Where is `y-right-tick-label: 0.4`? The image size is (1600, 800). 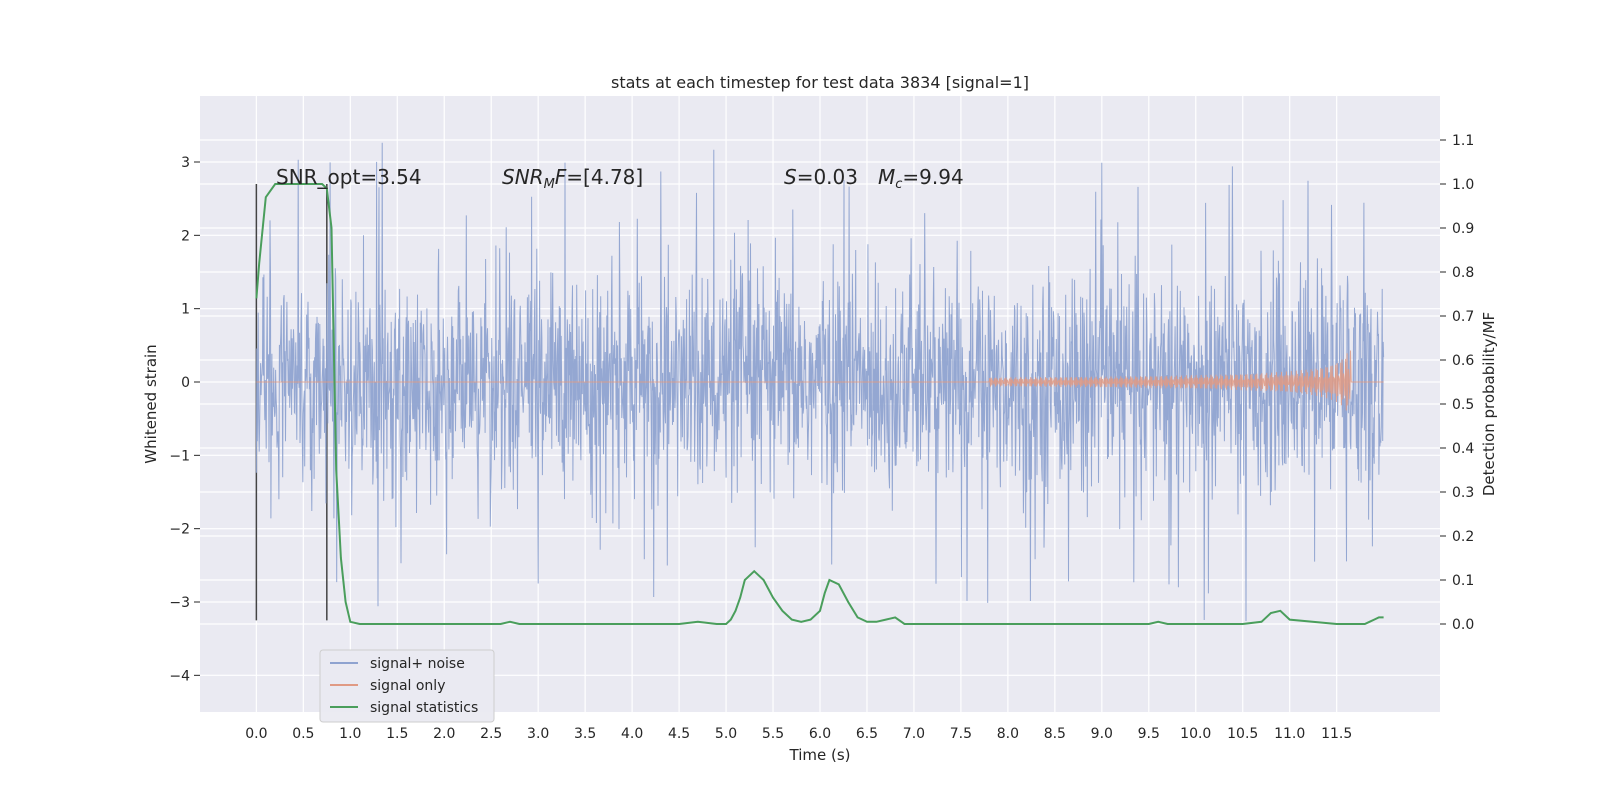
y-right-tick-label: 0.4 is located at coordinates (1463, 449).